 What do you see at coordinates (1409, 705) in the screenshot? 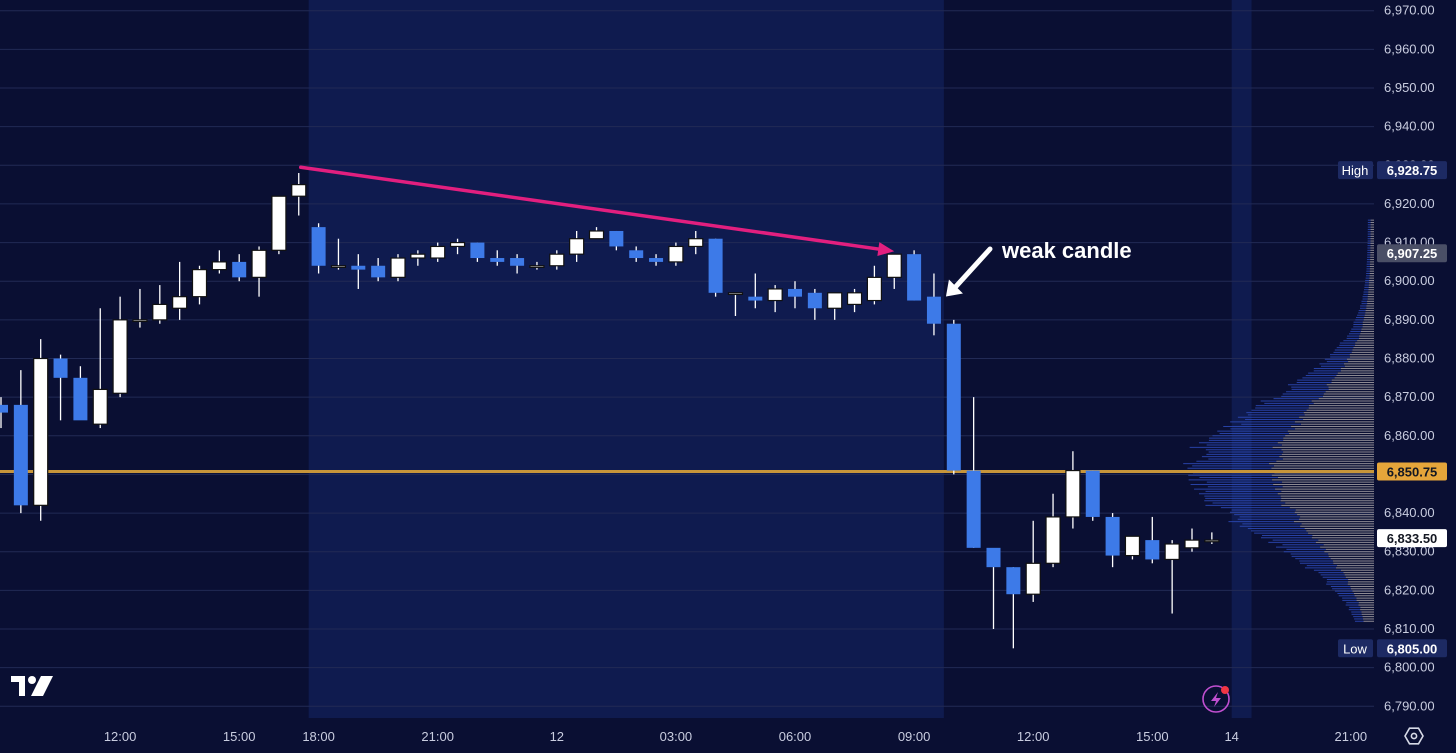
I see `price-tick-label: 6,790.00` at bounding box center [1409, 705].